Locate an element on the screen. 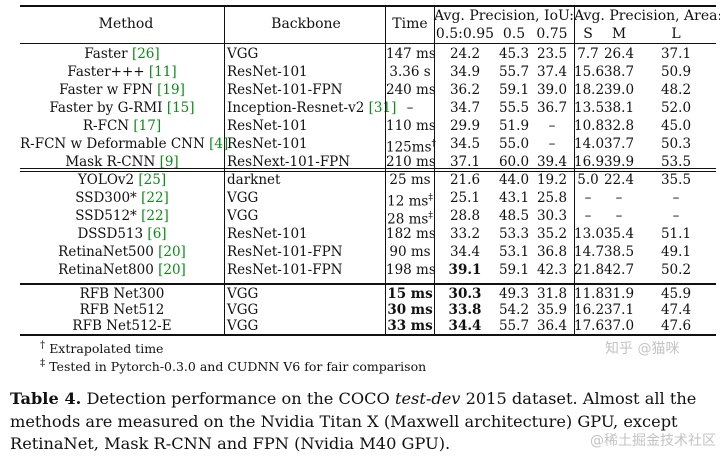  cell-s: 13.0 is located at coordinates (589, 234).